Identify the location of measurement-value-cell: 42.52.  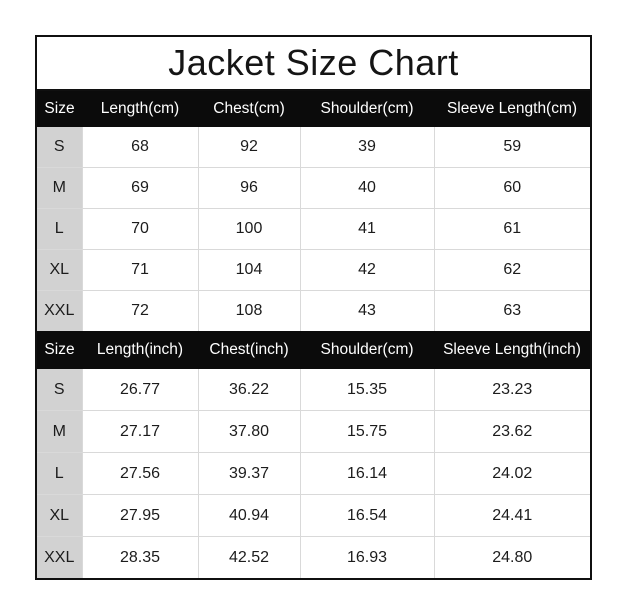
(249, 557).